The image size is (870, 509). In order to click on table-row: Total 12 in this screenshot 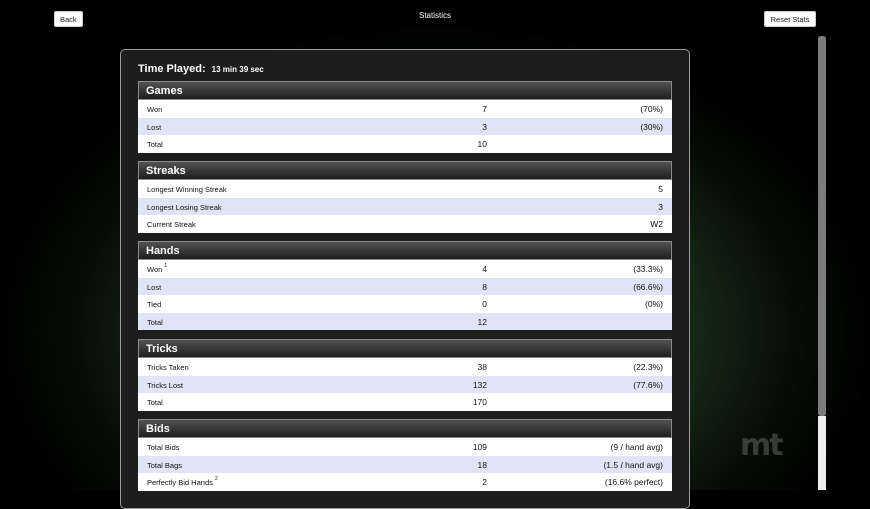, I will do `click(405, 321)`.